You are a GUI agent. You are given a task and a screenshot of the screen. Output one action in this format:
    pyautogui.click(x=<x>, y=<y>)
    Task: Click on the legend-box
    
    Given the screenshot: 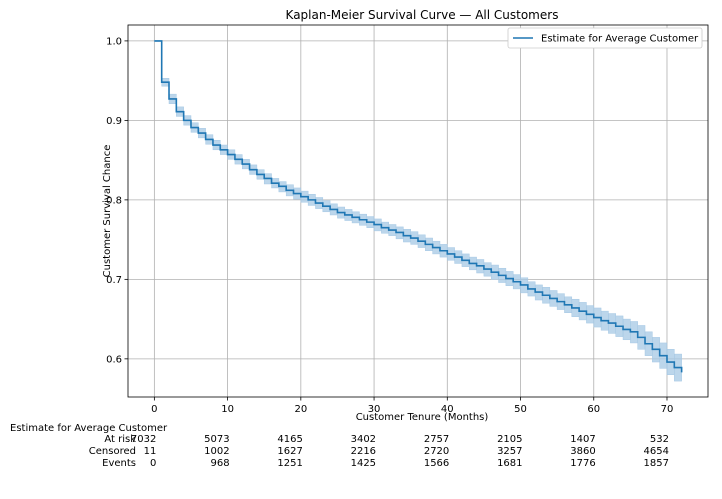 What is the action you would take?
    pyautogui.click(x=605, y=38)
    